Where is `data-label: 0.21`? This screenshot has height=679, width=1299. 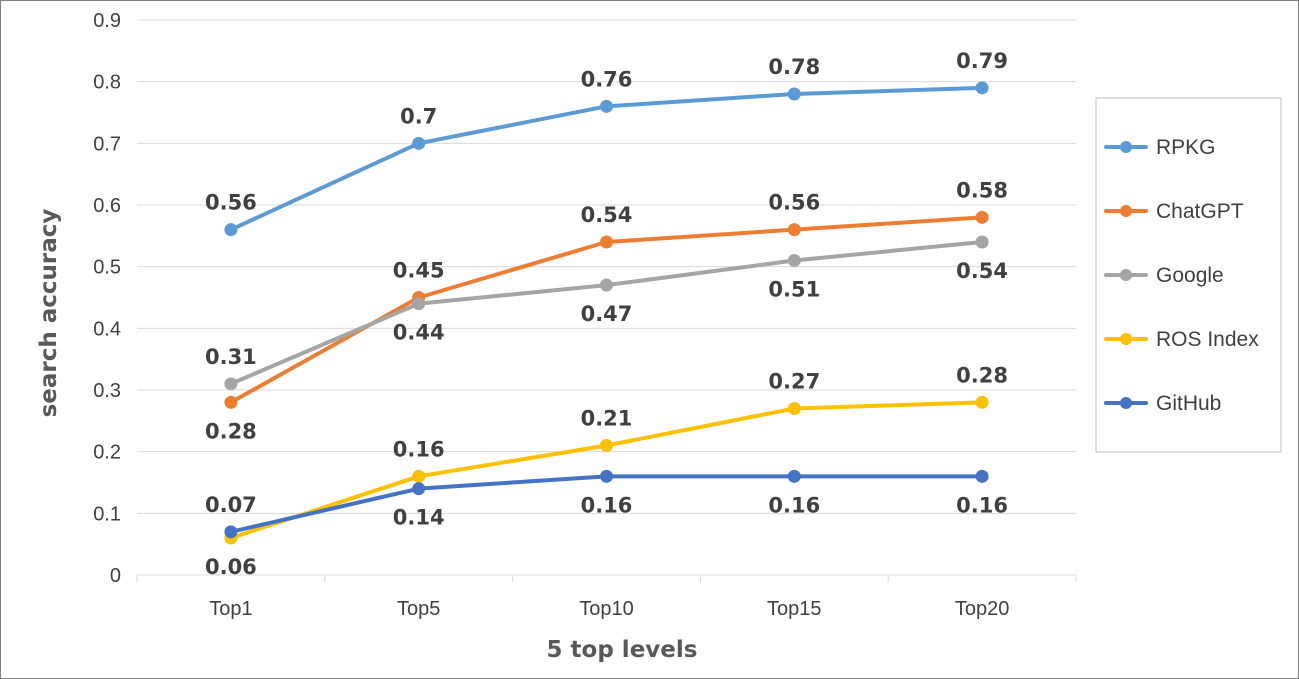 data-label: 0.21 is located at coordinates (607, 419).